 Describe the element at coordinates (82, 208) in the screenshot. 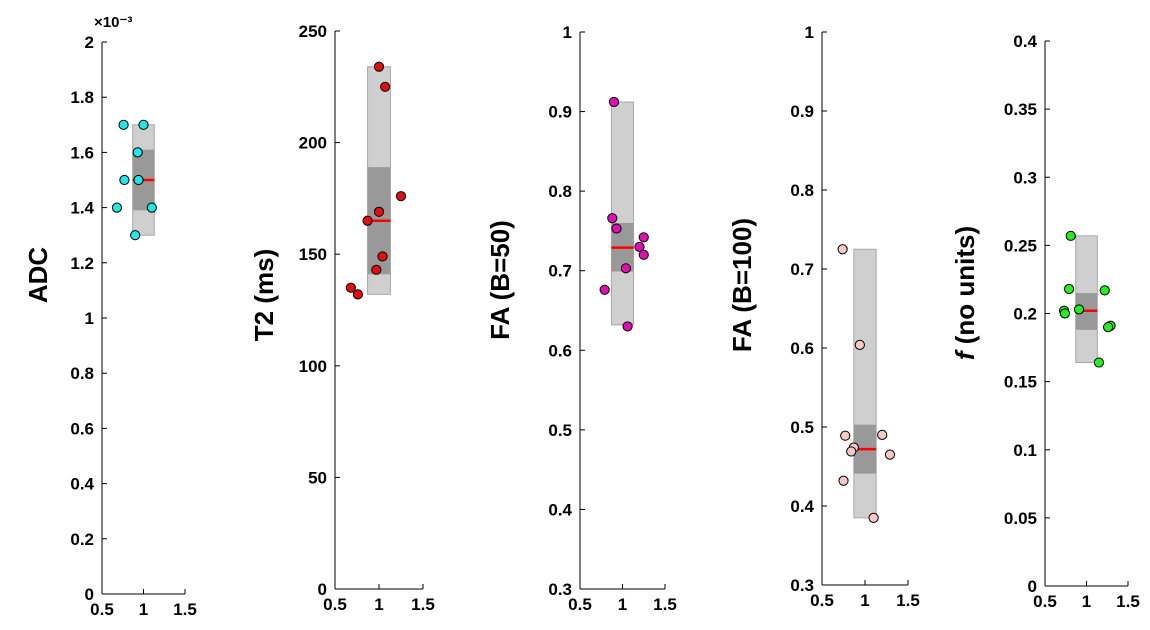

I see `y-tick-label: 1.4` at that location.